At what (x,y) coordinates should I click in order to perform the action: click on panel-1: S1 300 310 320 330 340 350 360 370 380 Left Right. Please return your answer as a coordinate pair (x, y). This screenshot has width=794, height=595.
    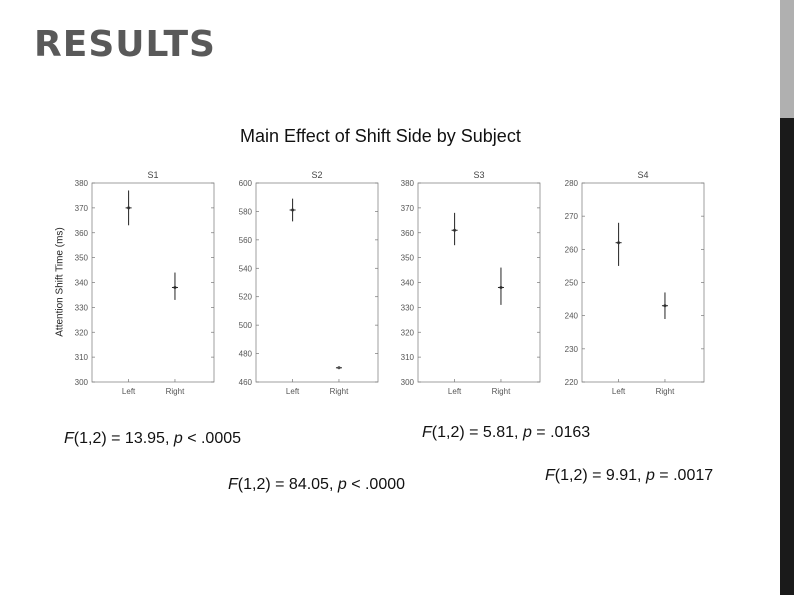
    Looking at the image, I should click on (145, 283).